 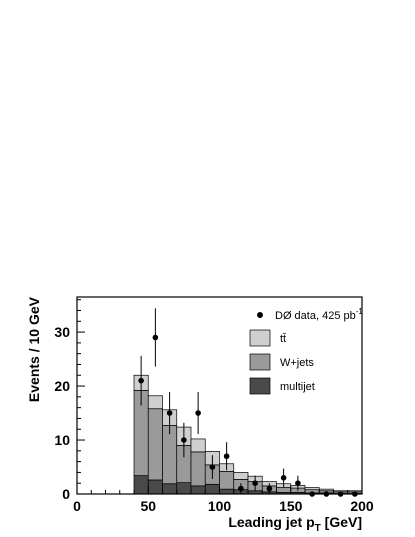 I want to click on histogram-bin-tt--1, so click(x=155, y=402).